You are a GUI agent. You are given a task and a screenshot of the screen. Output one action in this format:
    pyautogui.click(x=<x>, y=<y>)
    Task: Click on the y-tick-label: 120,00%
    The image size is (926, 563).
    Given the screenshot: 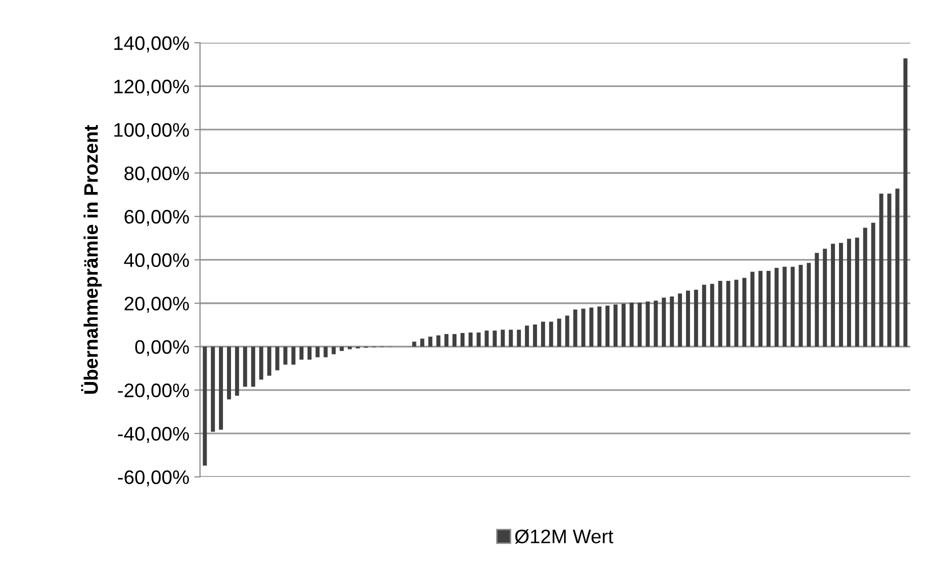 What is the action you would take?
    pyautogui.click(x=151, y=88)
    